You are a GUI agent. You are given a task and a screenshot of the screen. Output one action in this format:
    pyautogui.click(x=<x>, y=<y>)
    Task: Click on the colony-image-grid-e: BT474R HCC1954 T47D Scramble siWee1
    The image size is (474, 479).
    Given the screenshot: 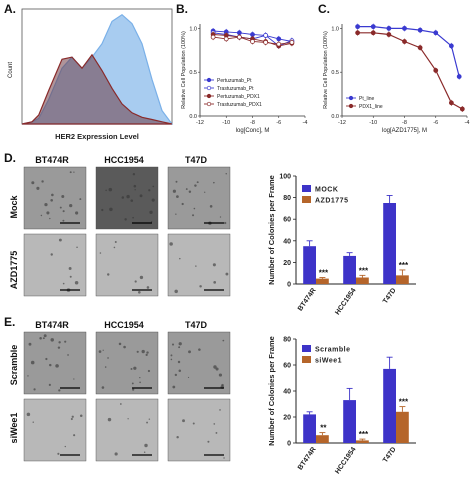 What is the action you would take?
    pyautogui.click(x=120, y=391)
    